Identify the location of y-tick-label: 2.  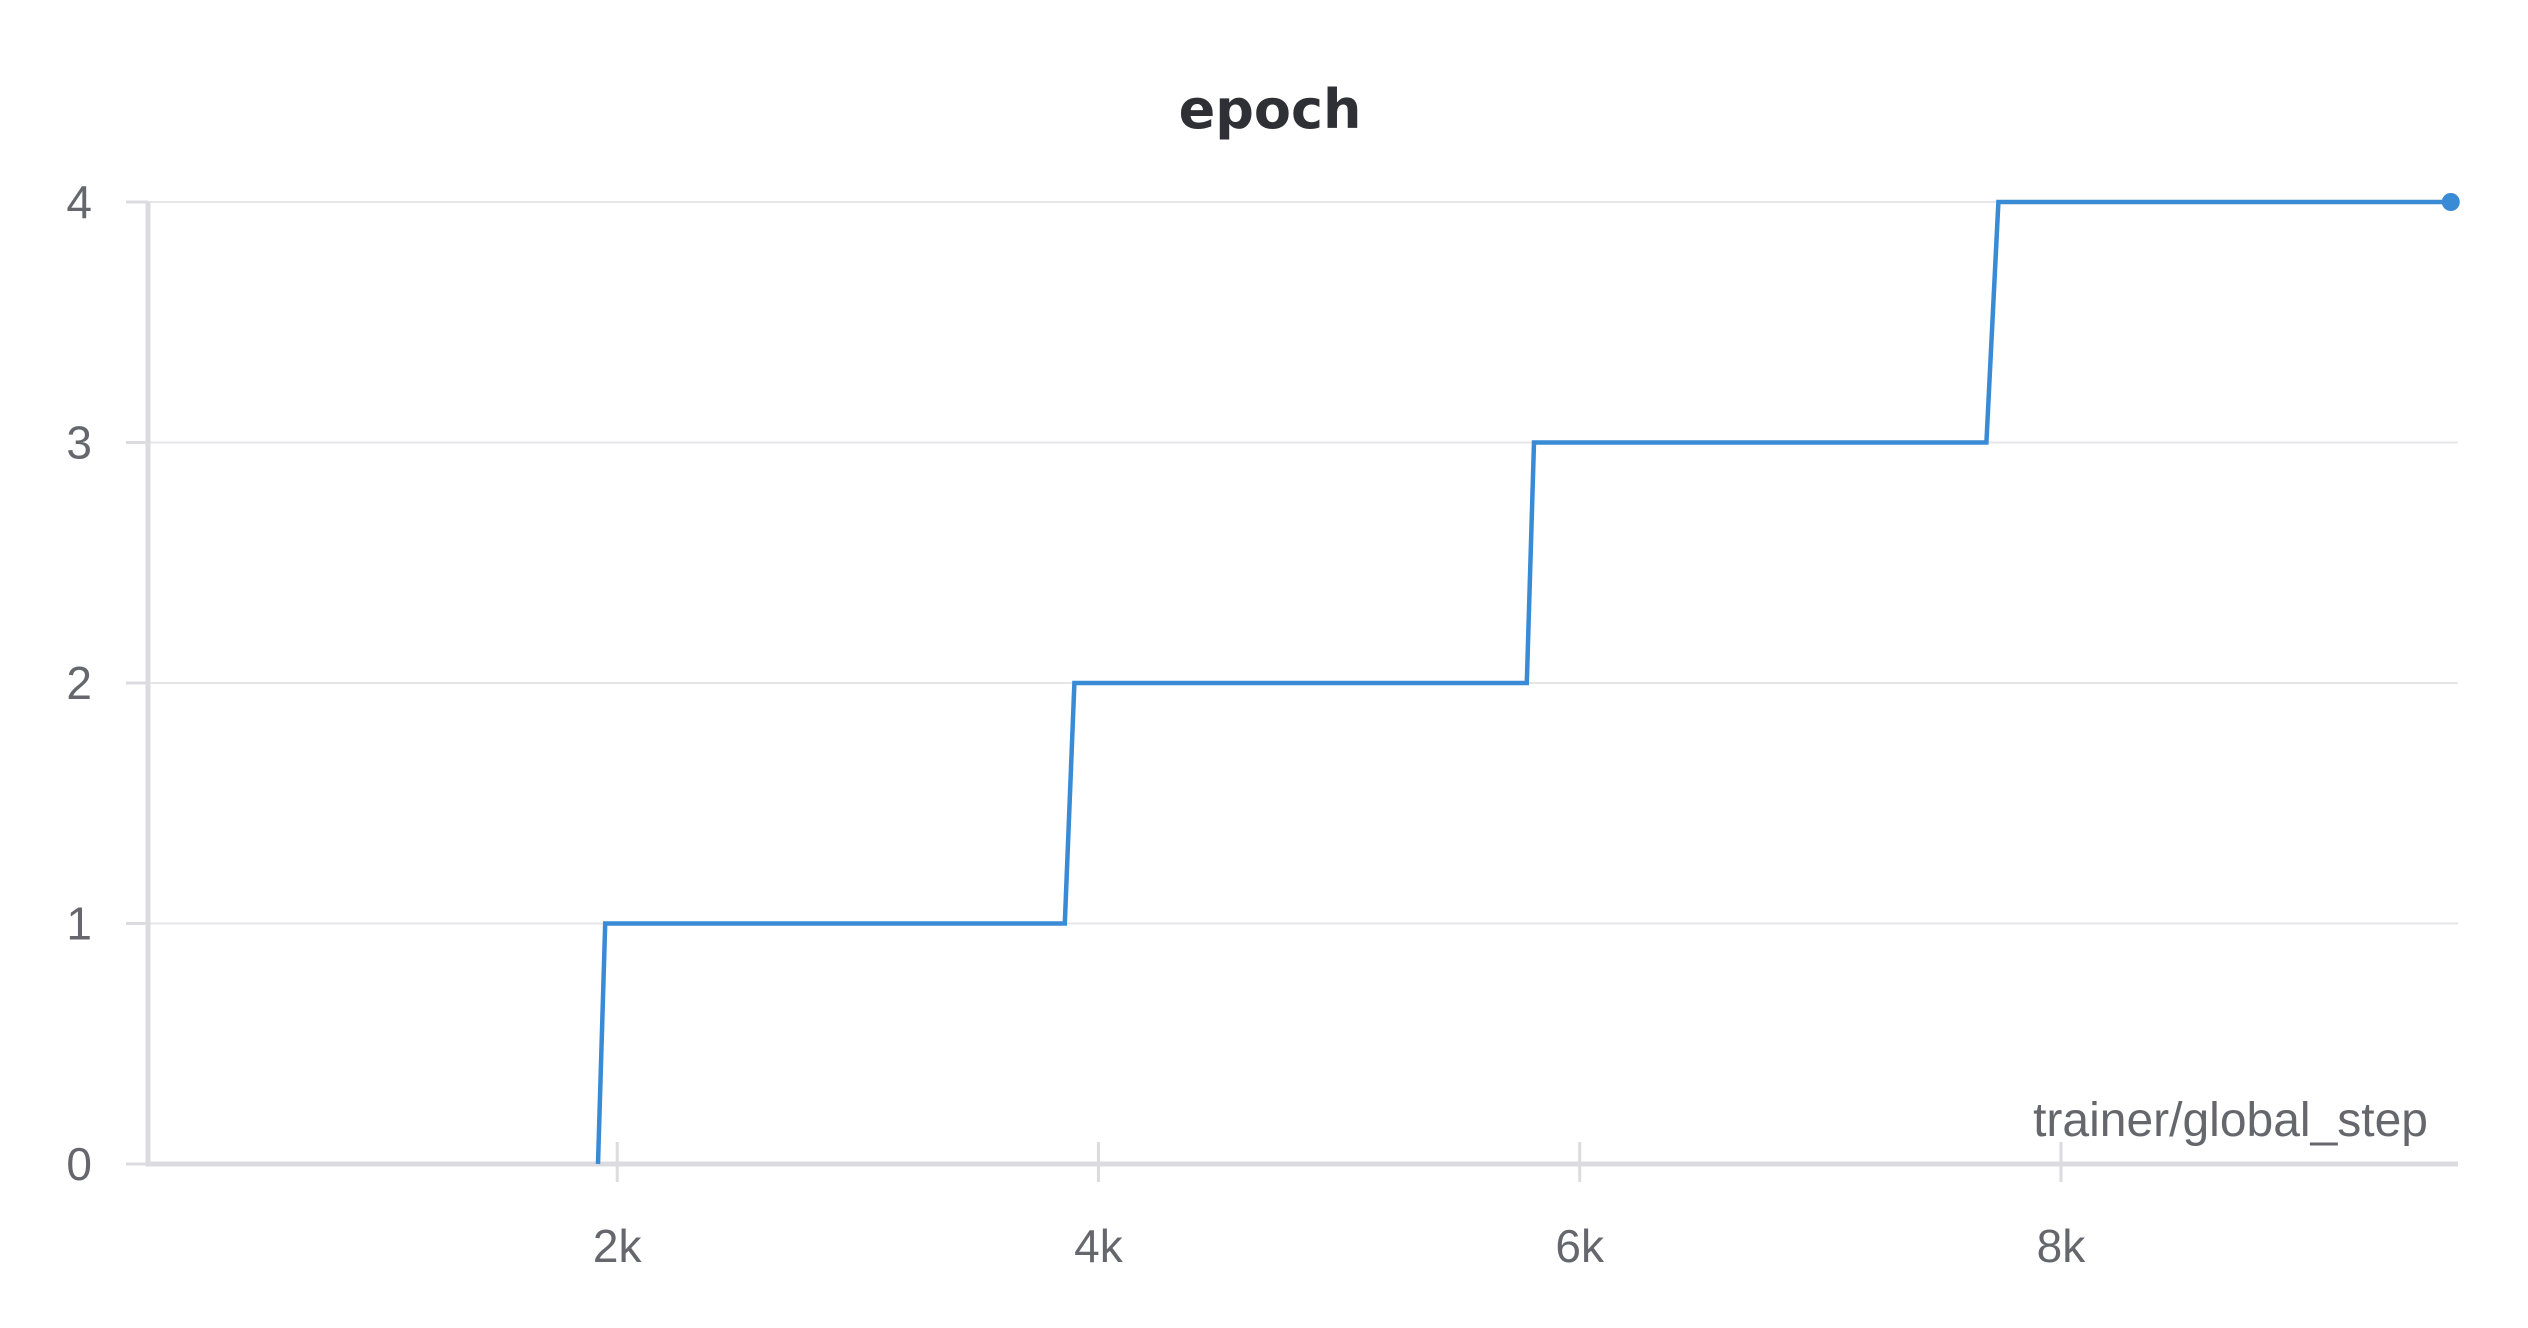
(79, 683).